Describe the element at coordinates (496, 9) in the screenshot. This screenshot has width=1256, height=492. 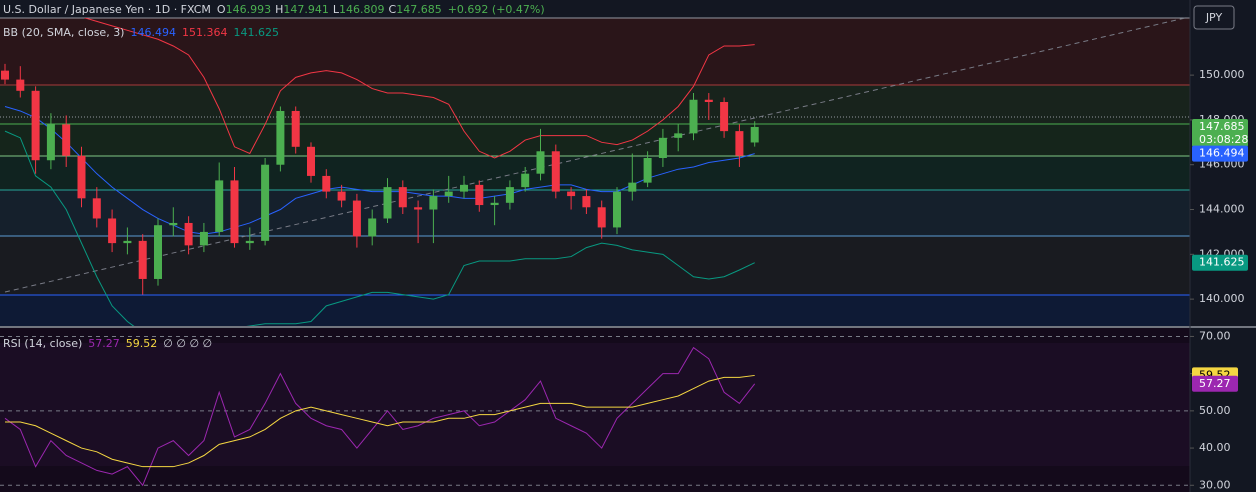
I see `change: +0.692 (+0.47%)` at that location.